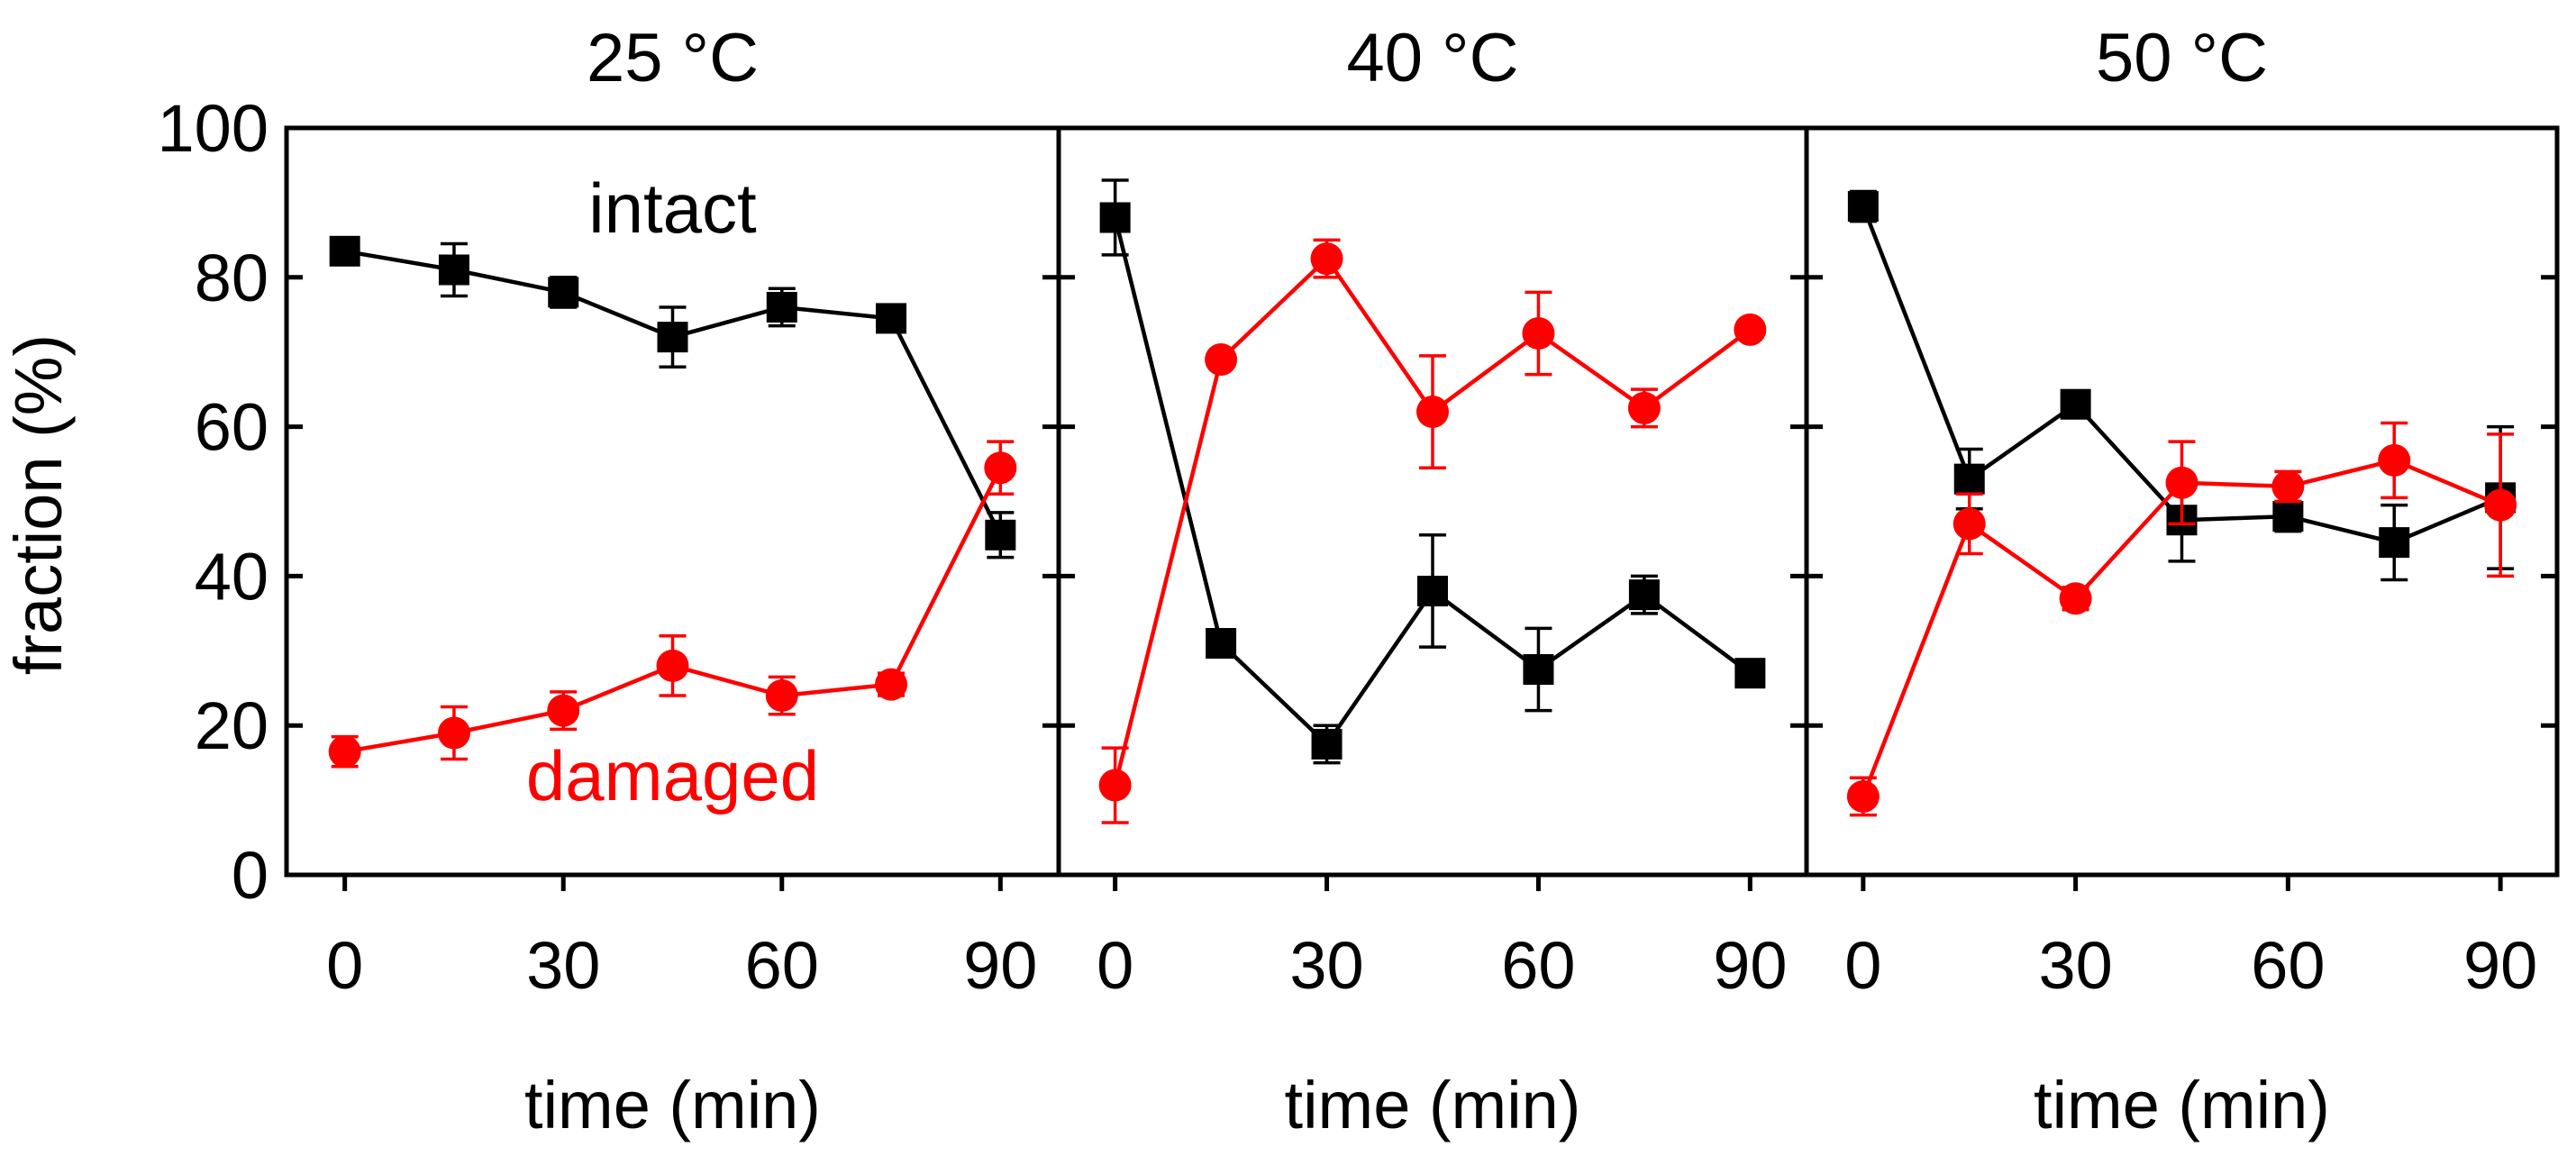  Describe the element at coordinates (672, 208) in the screenshot. I see `annotation-intact: intact` at that location.